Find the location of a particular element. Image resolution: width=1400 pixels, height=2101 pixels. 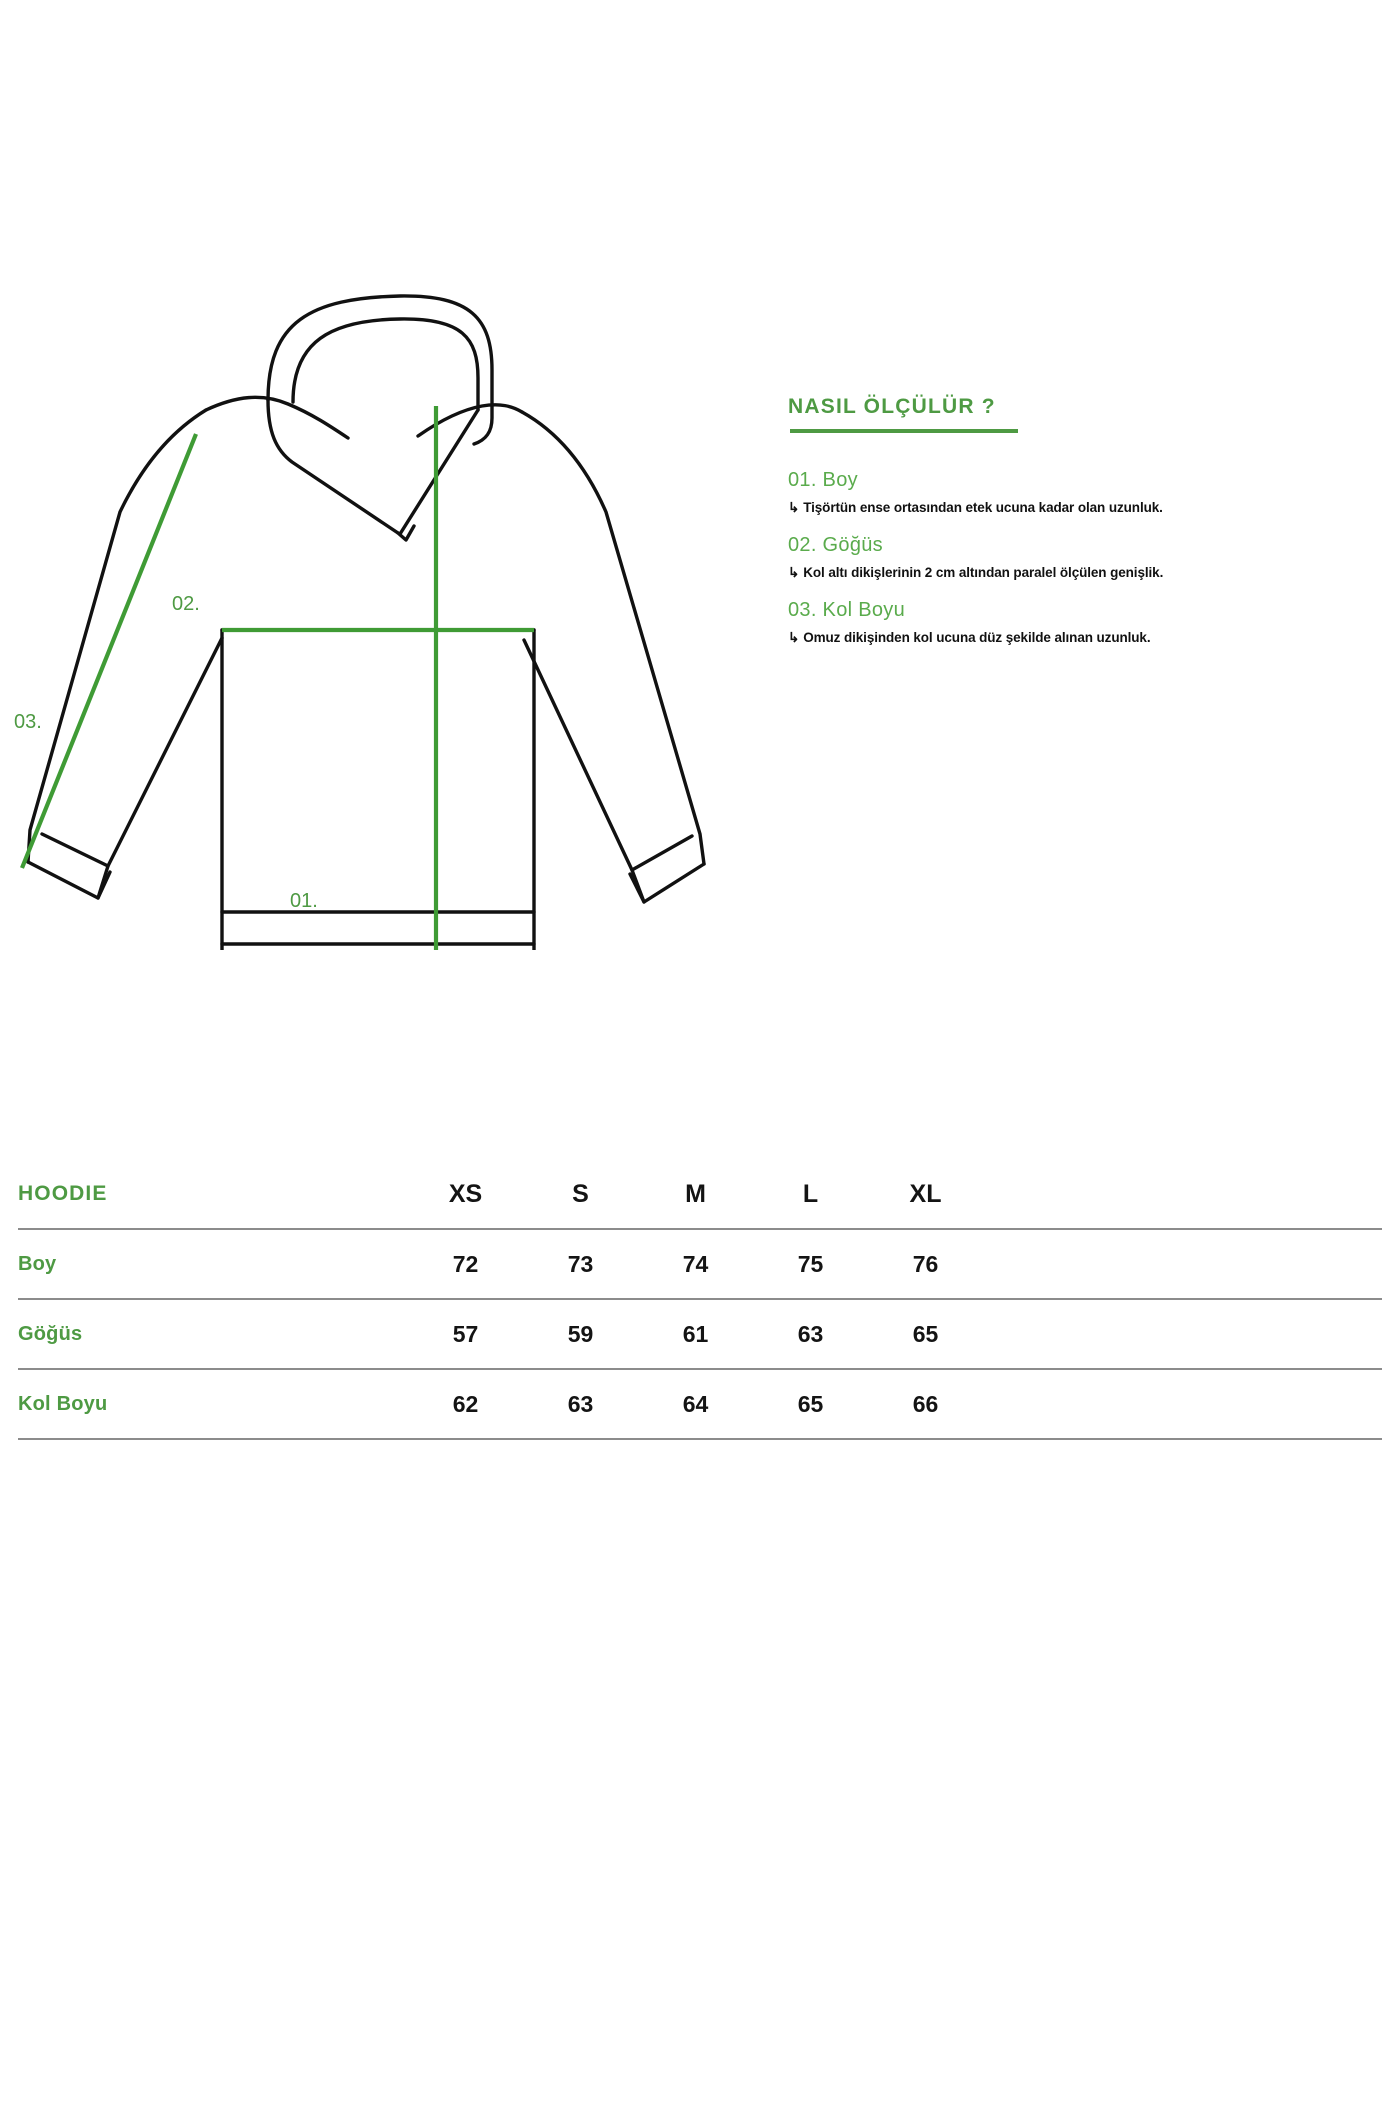

left-cuff-edge-path is located at coordinates (104, 885).